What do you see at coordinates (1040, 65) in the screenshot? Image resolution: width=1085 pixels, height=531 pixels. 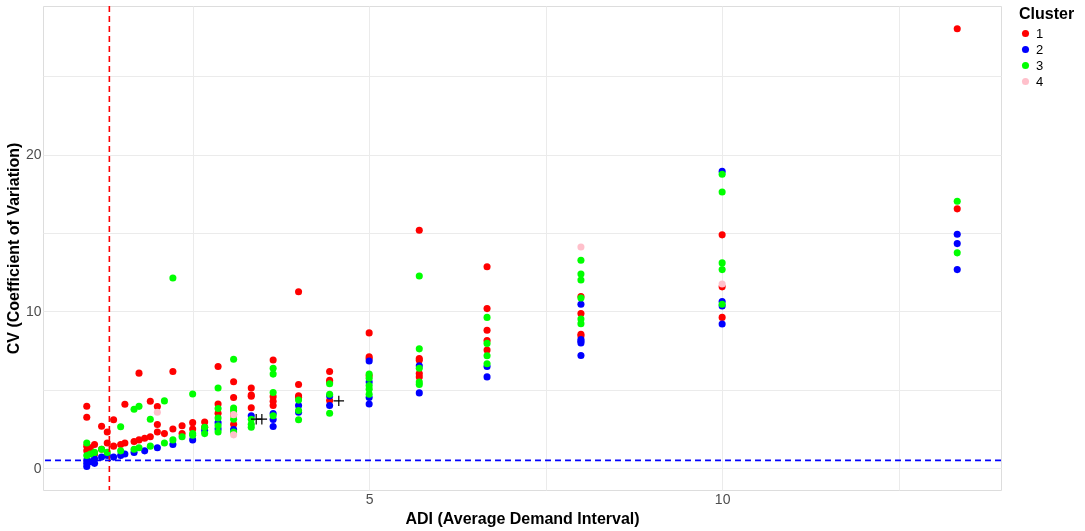 I see `legend-label: 3` at bounding box center [1040, 65].